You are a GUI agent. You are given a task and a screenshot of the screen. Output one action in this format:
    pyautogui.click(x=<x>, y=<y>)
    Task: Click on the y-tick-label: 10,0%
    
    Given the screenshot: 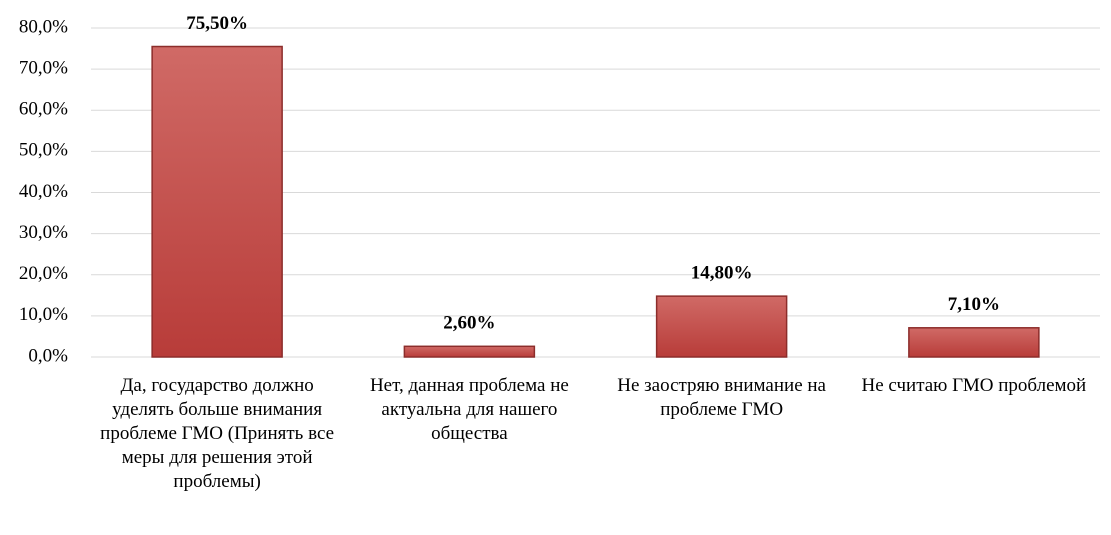 What is the action you would take?
    pyautogui.click(x=43, y=314)
    